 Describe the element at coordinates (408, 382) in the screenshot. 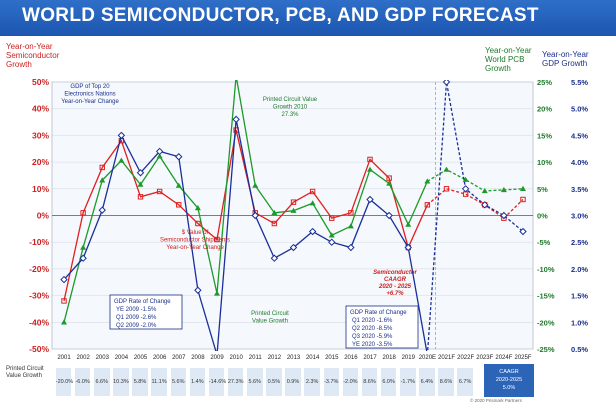

I see `table-cell: -1.7%` at that location.